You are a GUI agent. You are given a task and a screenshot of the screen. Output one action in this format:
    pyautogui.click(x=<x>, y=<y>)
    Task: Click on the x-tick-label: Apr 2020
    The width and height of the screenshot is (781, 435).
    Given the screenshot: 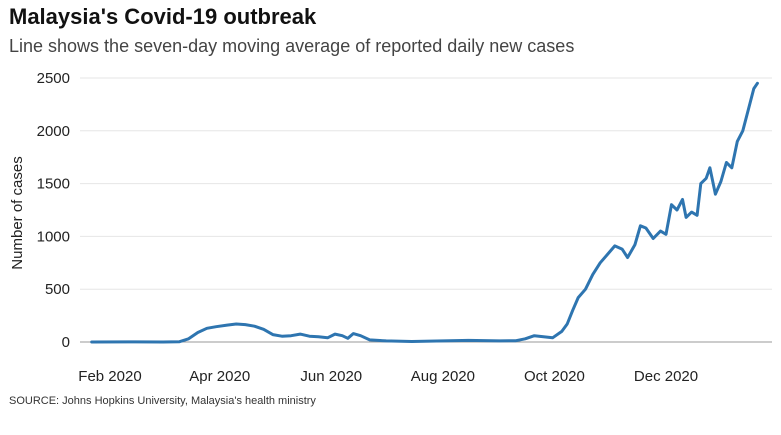 What is the action you would take?
    pyautogui.click(x=219, y=376)
    